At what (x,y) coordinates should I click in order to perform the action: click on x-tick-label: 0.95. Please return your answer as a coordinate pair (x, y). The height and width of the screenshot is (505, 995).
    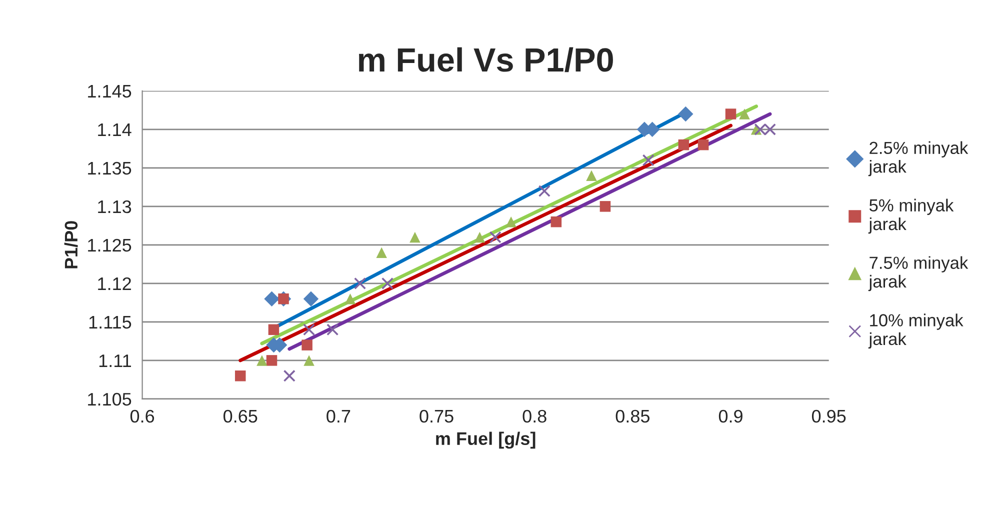
    Looking at the image, I should click on (829, 416).